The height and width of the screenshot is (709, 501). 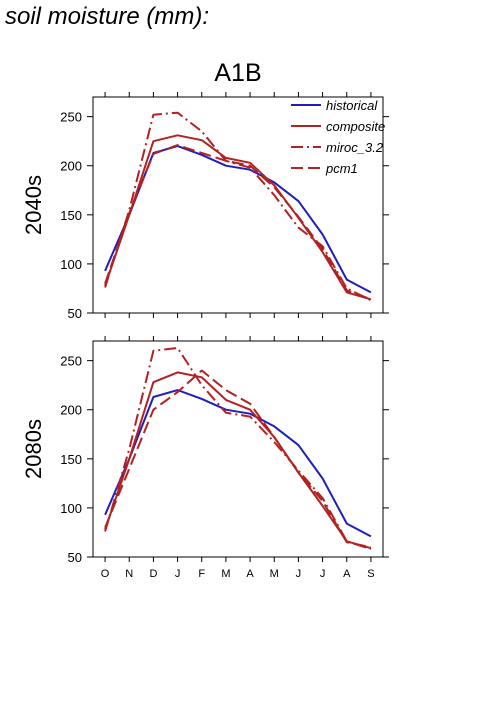 What do you see at coordinates (33, 205) in the screenshot?
I see `row-label-2040s: 2040s` at bounding box center [33, 205].